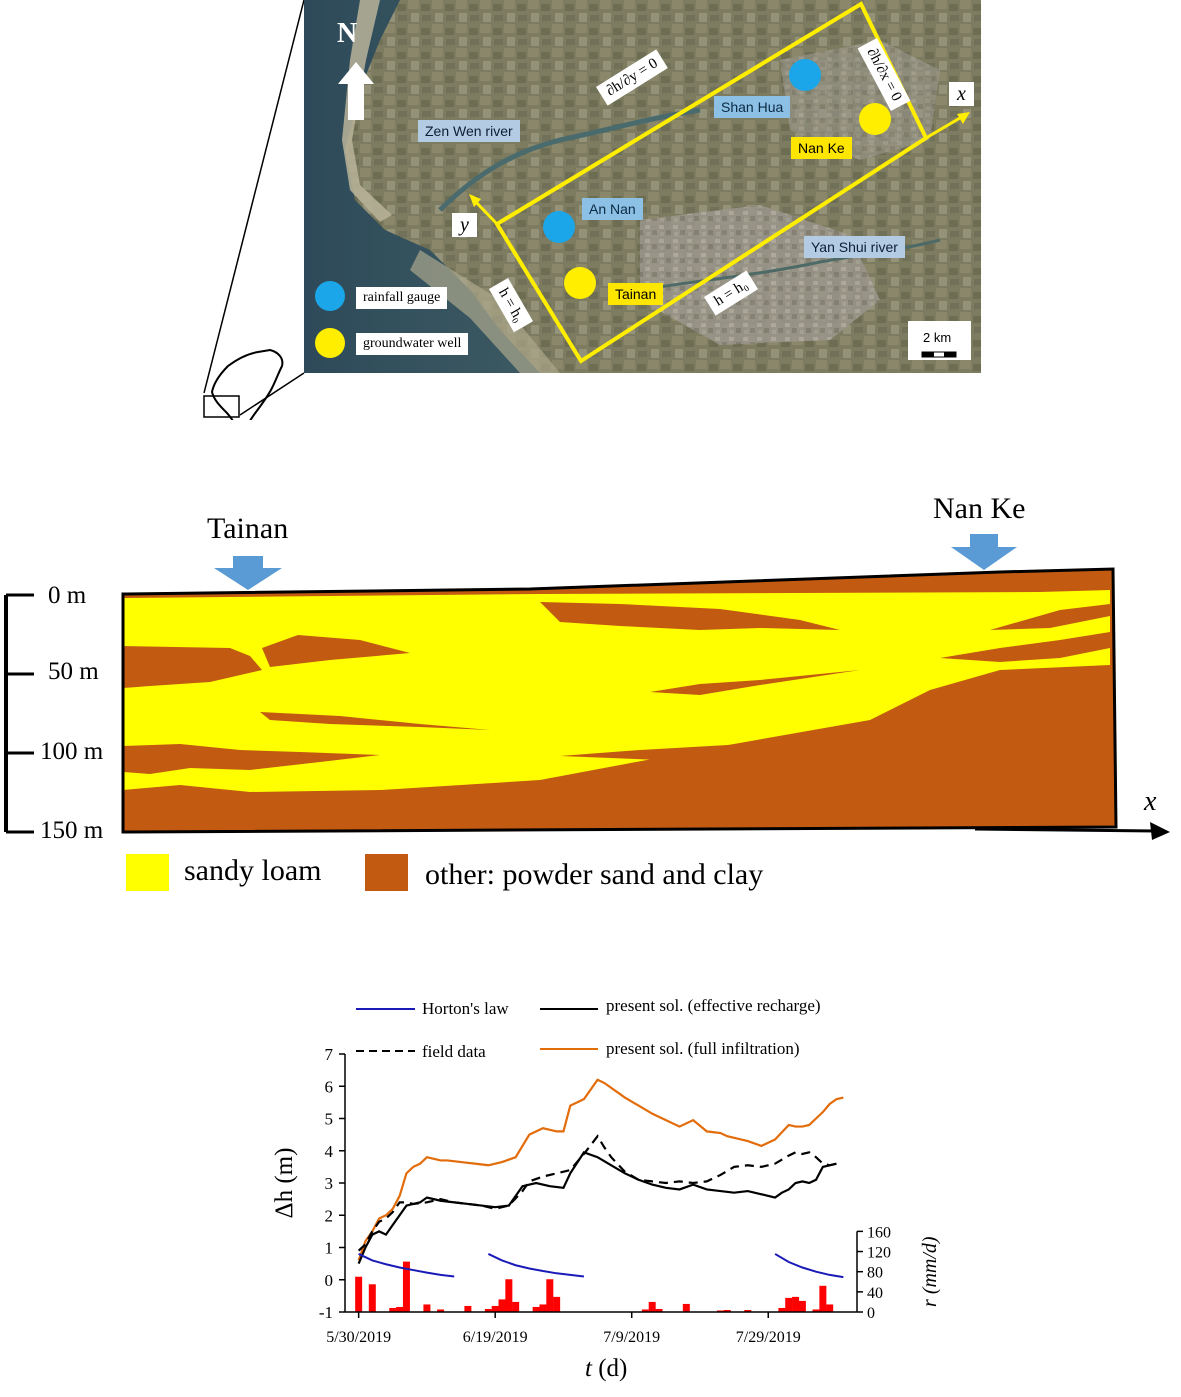 This screenshot has height=1397, width=1181. Describe the element at coordinates (329, 1086) in the screenshot. I see `y-tick-label: 6` at that location.